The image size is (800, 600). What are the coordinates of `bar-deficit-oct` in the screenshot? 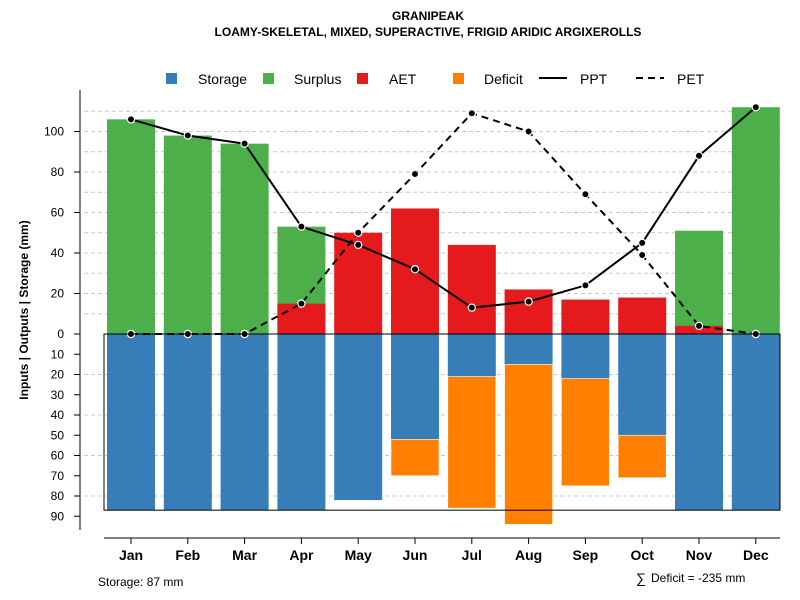 It's located at (642, 456).